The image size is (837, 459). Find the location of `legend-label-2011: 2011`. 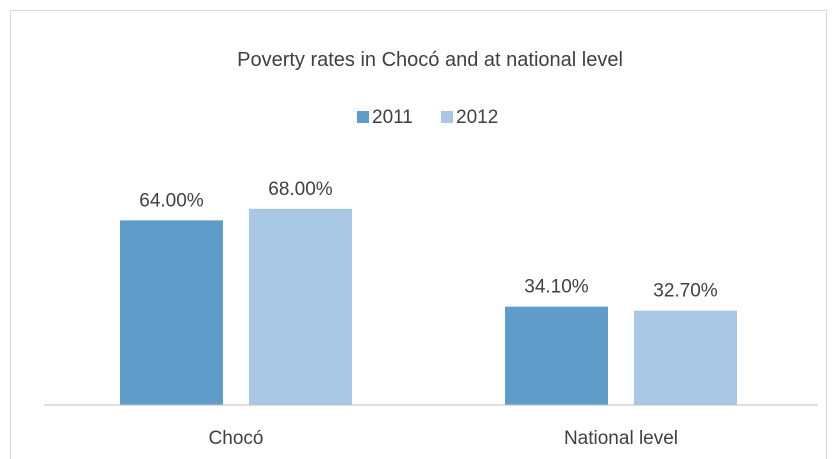

legend-label-2011: 2011 is located at coordinates (392, 117).